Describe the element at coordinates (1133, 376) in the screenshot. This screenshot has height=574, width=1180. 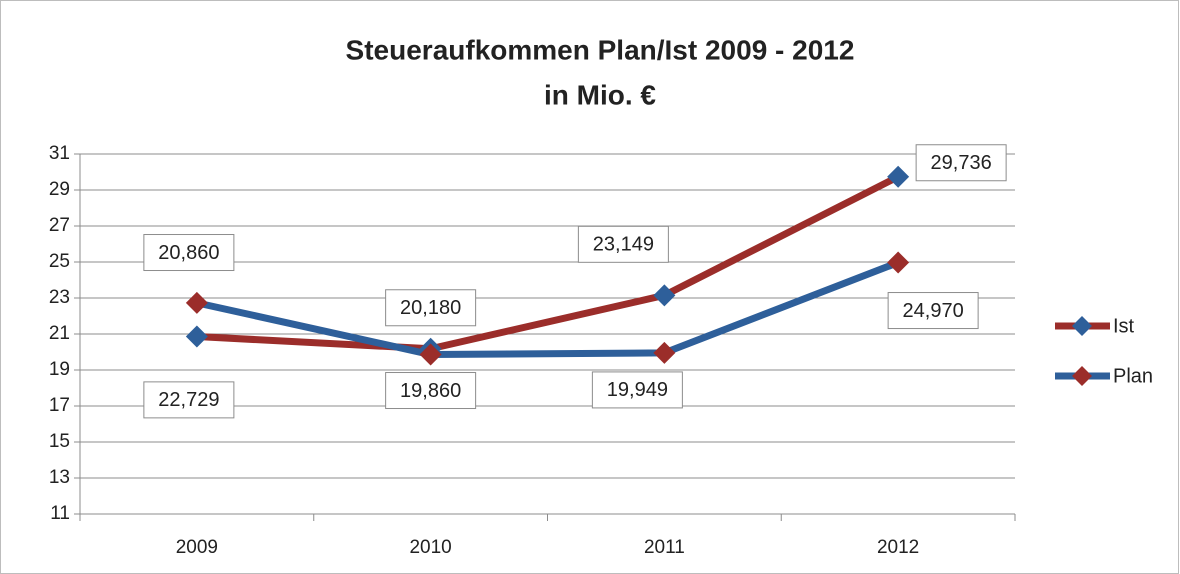
I see `legend-label: Plan` at that location.